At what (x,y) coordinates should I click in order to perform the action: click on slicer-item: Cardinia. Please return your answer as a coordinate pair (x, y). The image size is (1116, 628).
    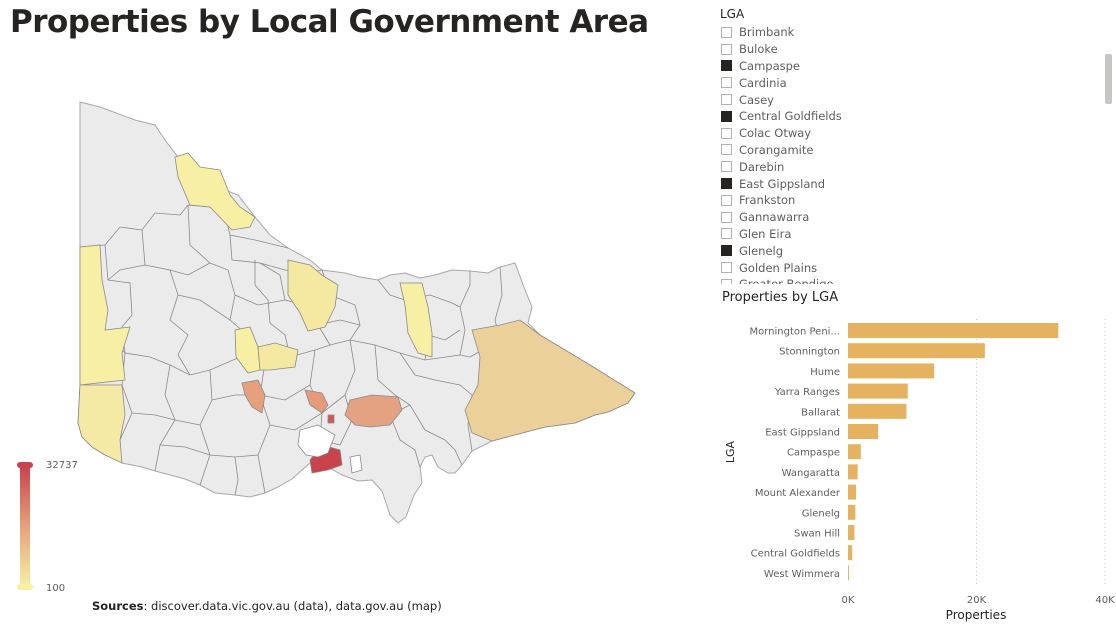
    Looking at the image, I should click on (915, 82).